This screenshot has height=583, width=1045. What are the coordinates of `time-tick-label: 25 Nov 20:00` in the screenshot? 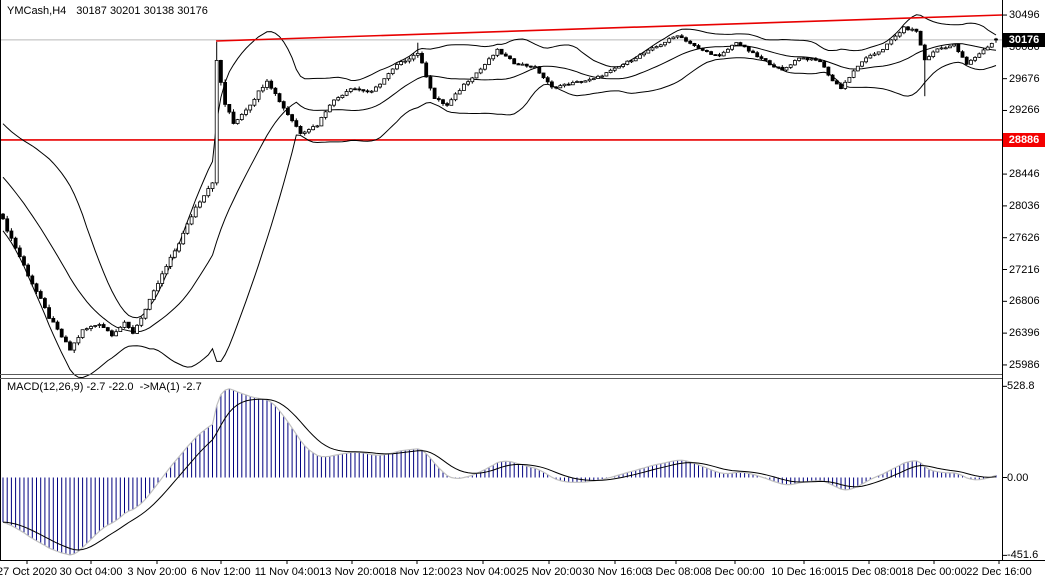 It's located at (549, 572).